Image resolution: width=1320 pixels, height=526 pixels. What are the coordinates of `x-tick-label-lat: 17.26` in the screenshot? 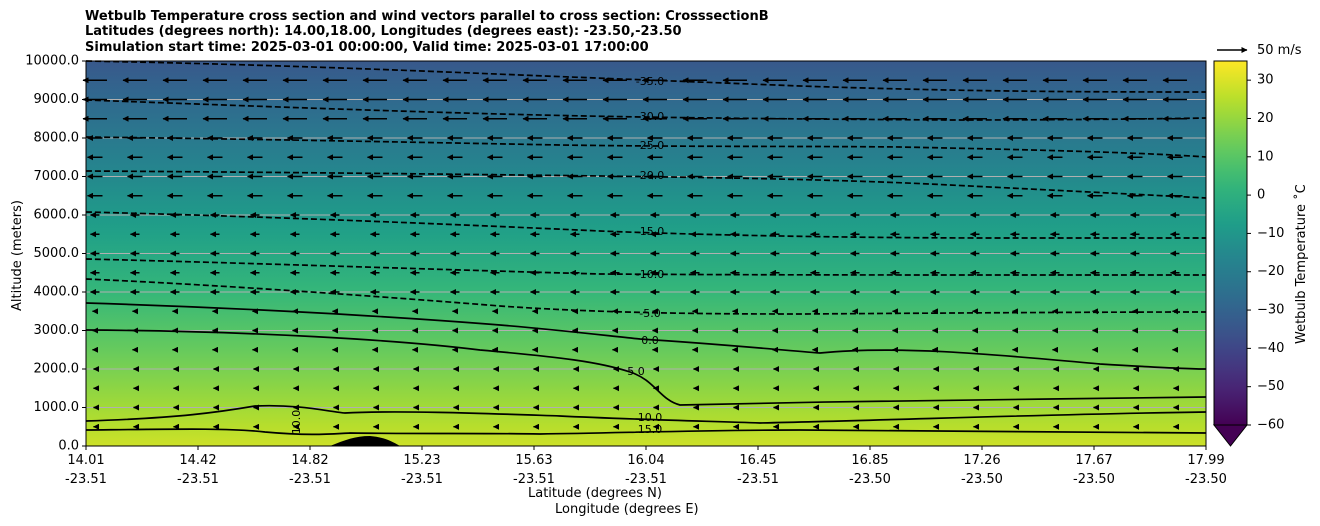 It's located at (981, 460).